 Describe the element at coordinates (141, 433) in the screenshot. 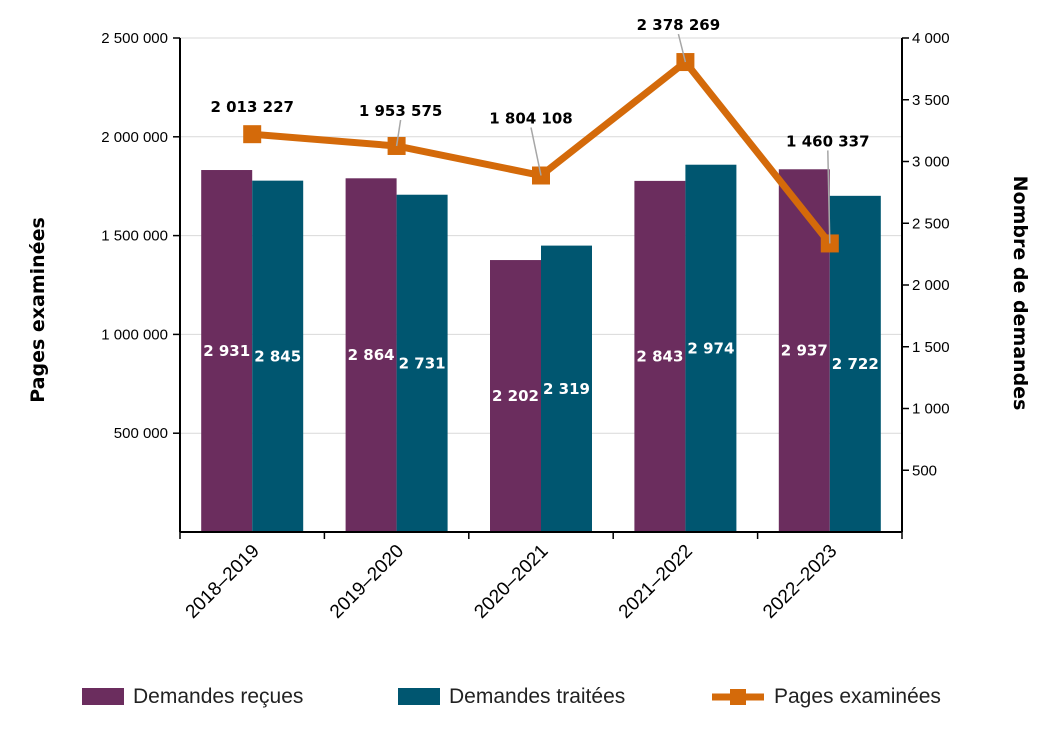

I see `y-tick-label: 500 000` at that location.